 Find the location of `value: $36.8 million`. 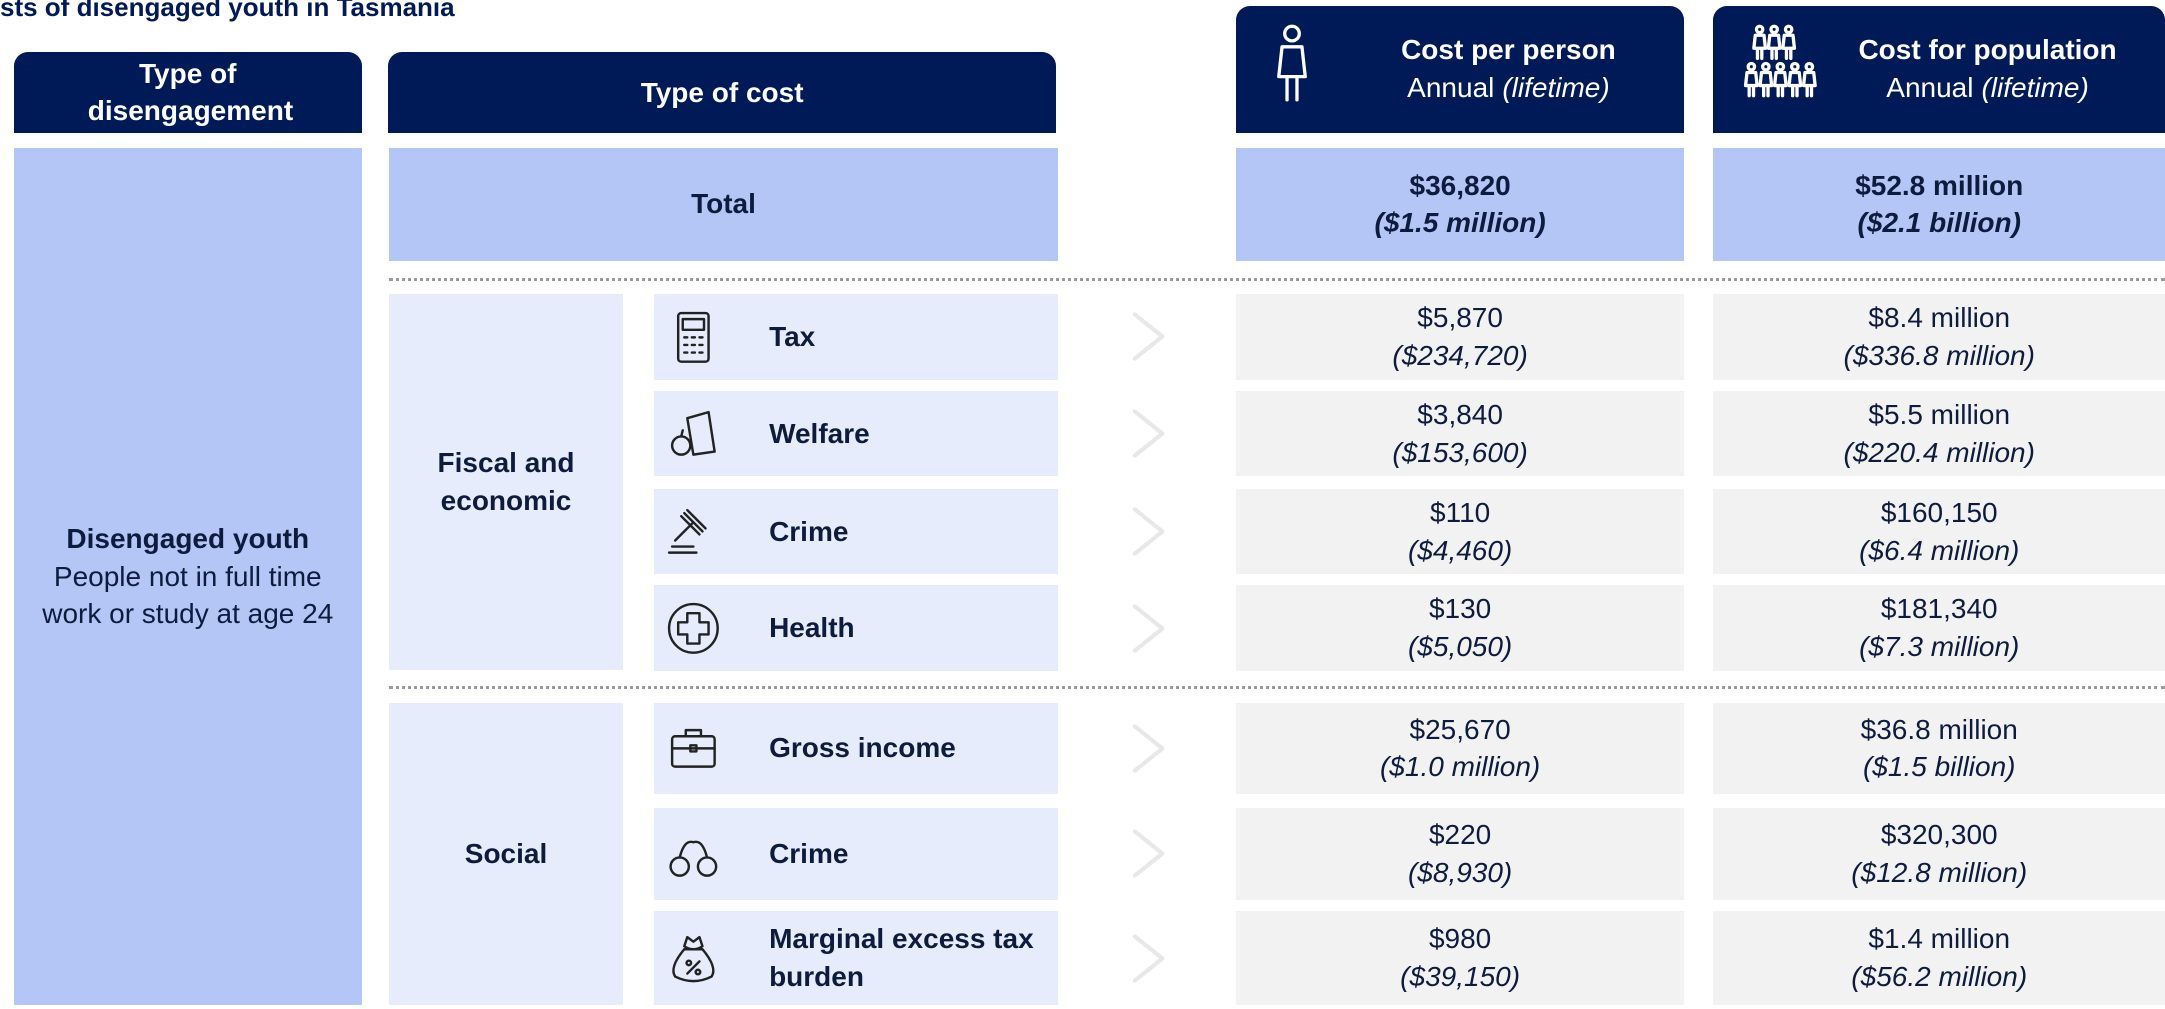

value: $36.8 million is located at coordinates (1939, 729).